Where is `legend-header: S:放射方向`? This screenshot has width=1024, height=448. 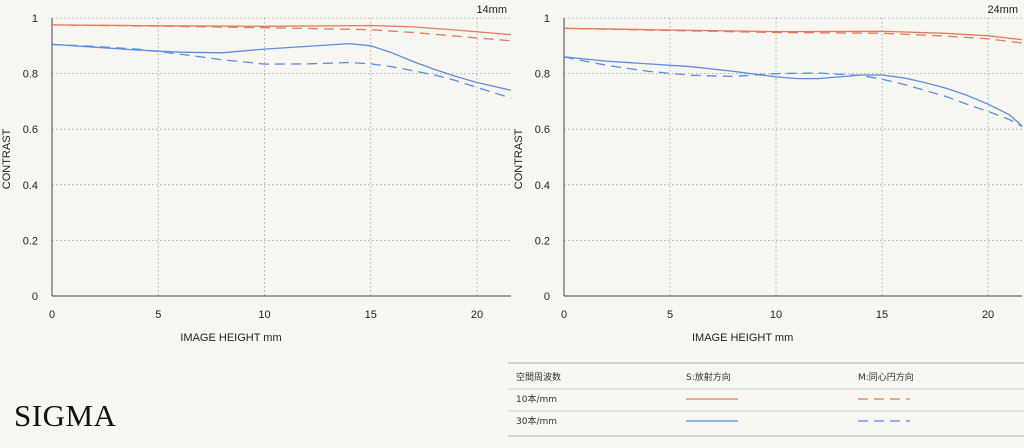 legend-header: S:放射方向 is located at coordinates (708, 377).